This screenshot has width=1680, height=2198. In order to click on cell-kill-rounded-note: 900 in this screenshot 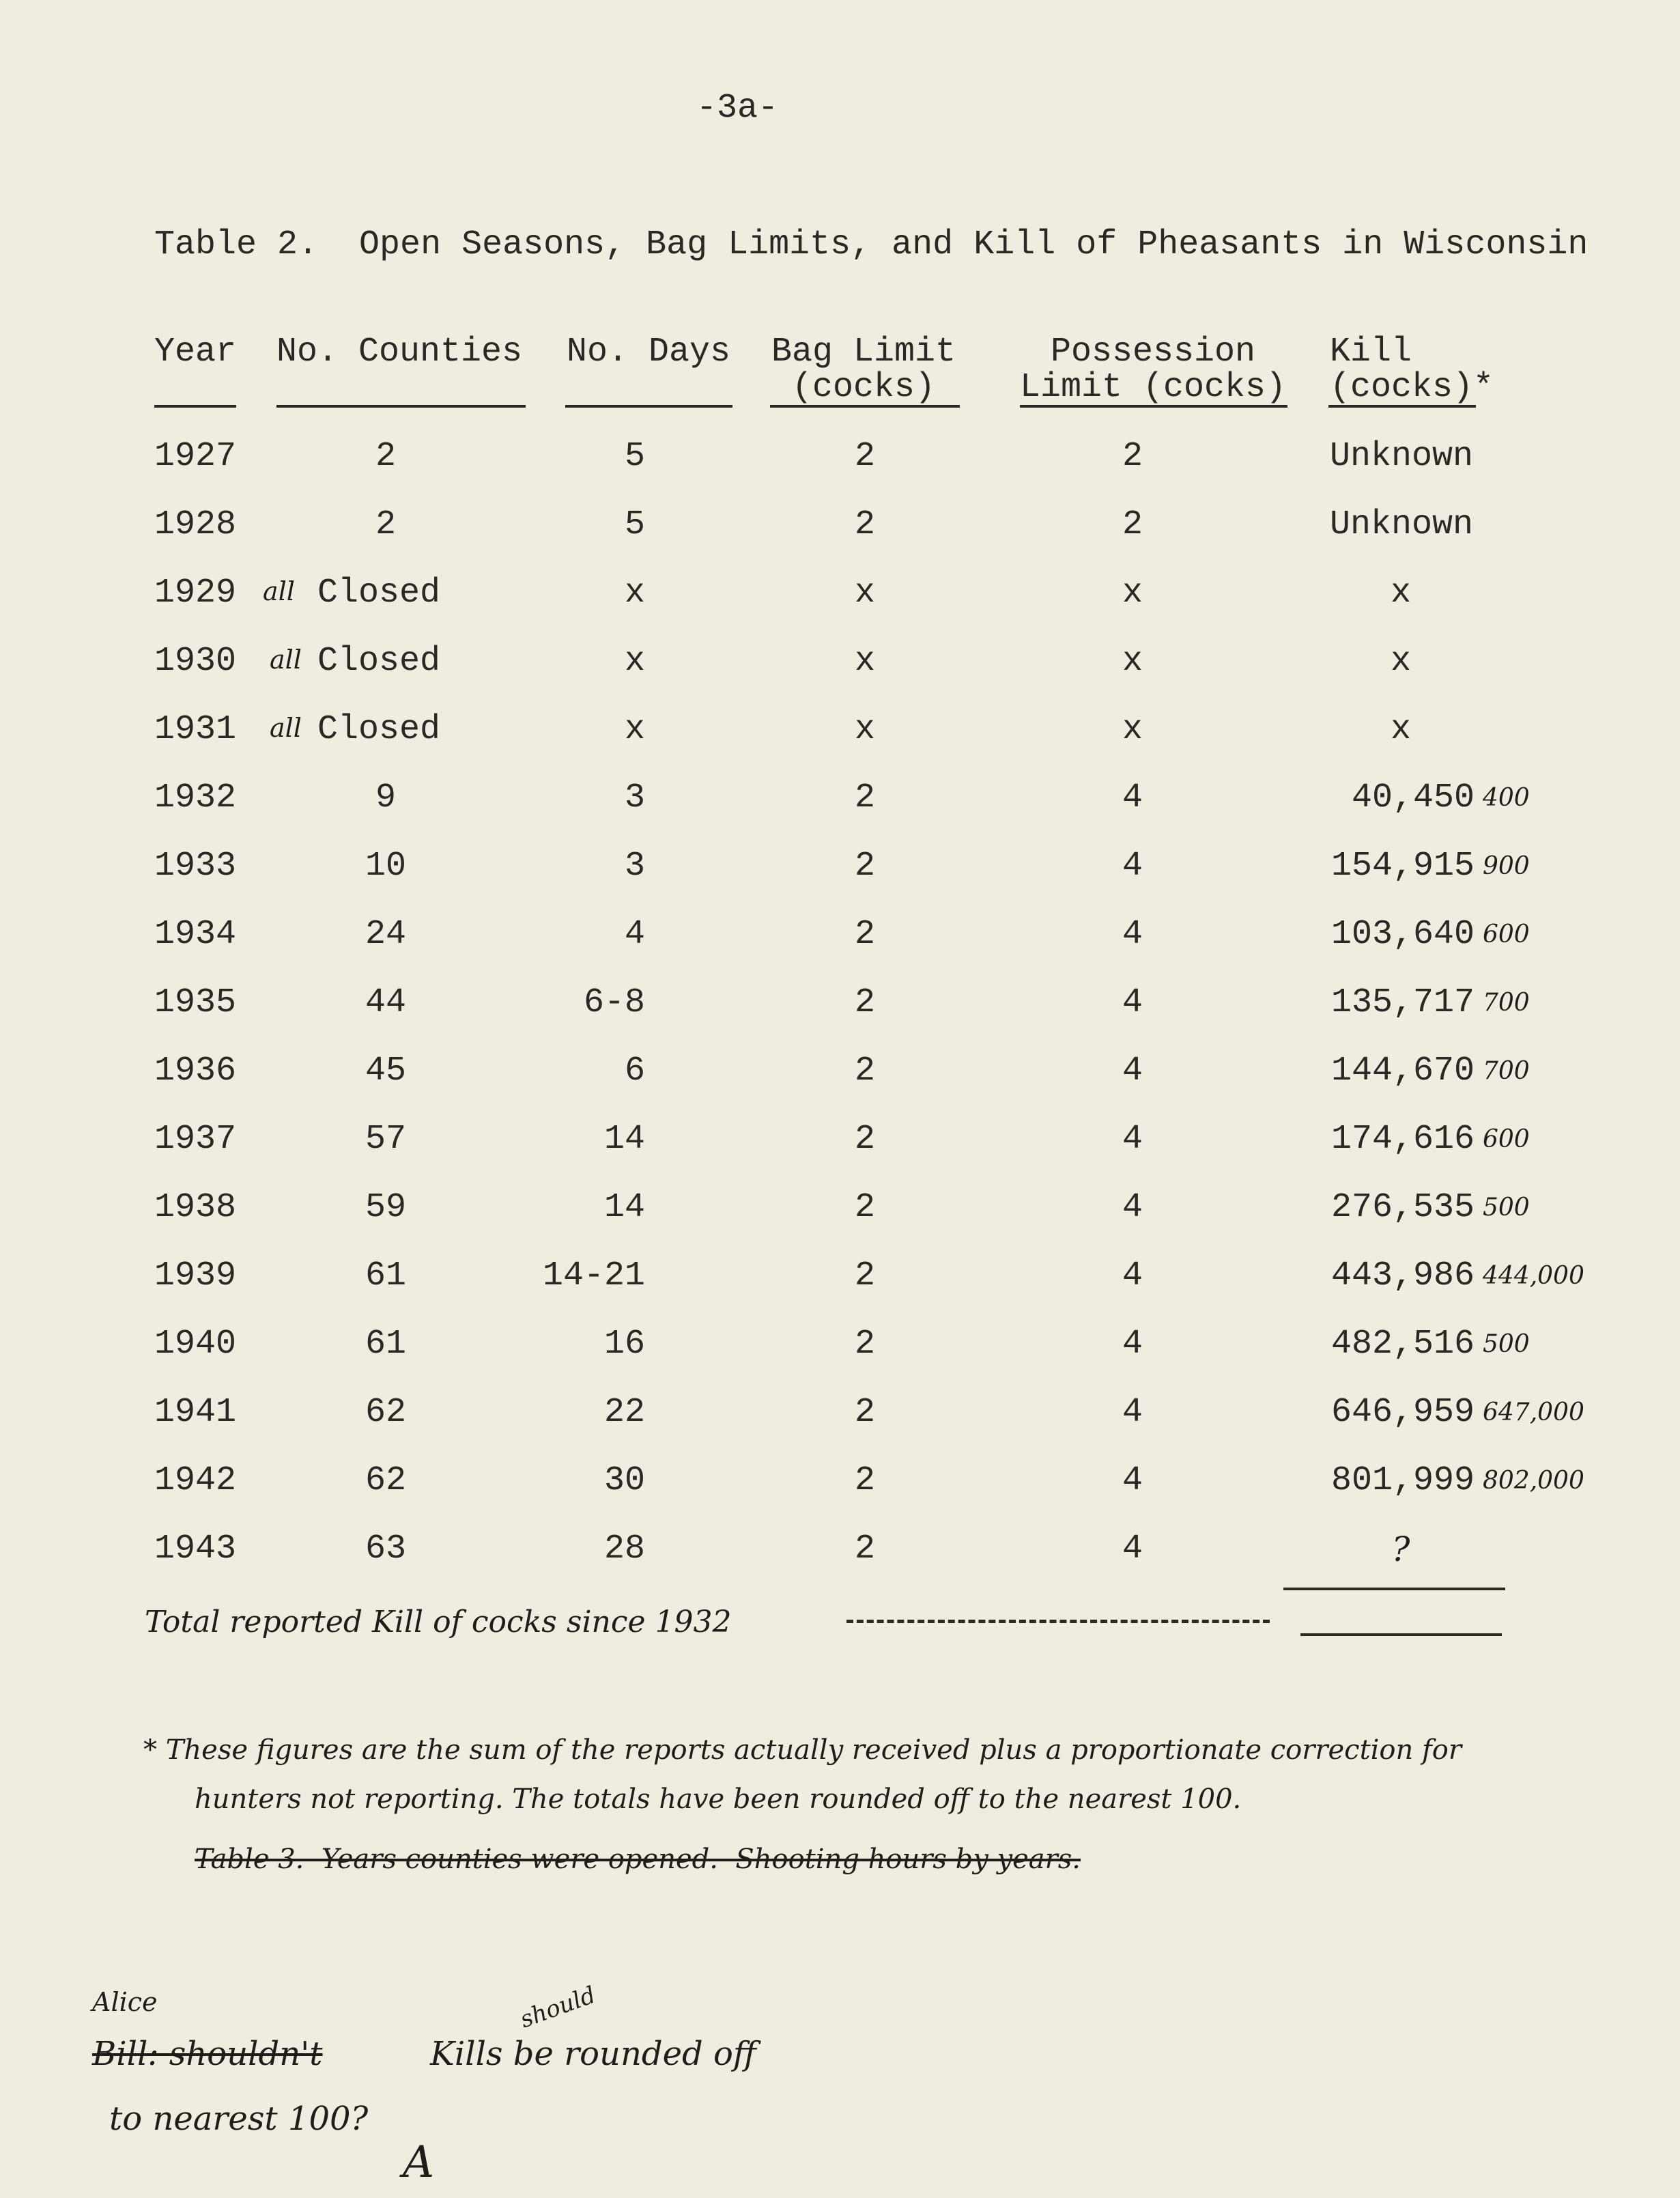, I will do `click(1506, 866)`.